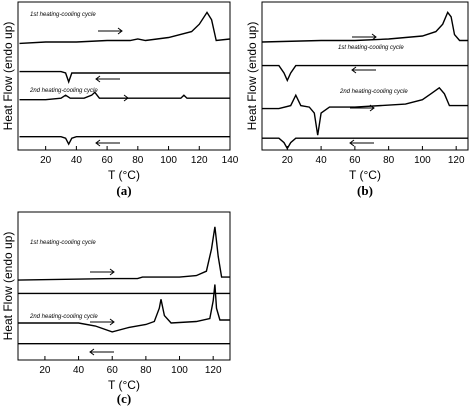 The height and width of the screenshot is (413, 474). Describe the element at coordinates (124, 398) in the screenshot. I see `panel-caption: (c)` at that location.